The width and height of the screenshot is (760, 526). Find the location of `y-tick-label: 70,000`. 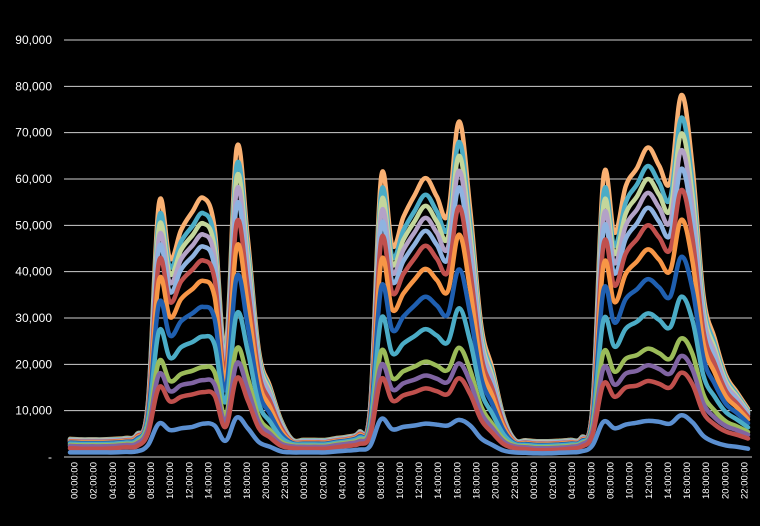

y-tick-label: 70,000 is located at coordinates (33, 133).